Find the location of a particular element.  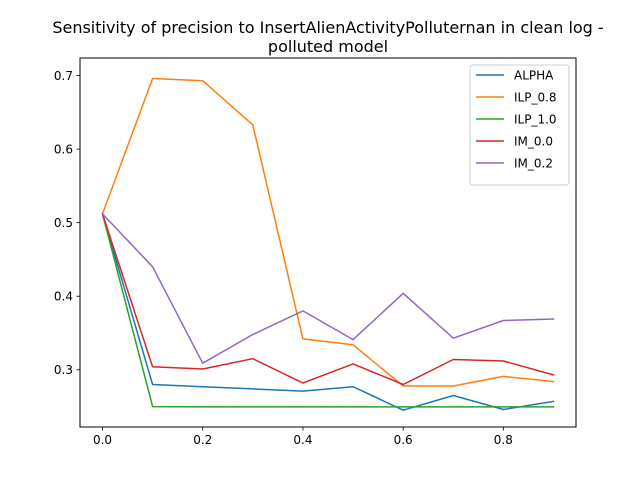

x-tick-label: 0.4 is located at coordinates (302, 440).